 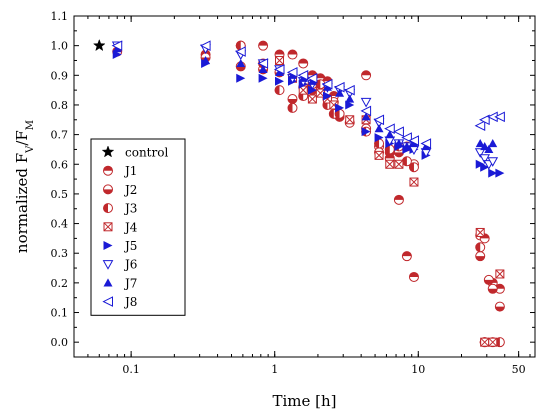 I want to click on x-tick-label: 1, so click(x=274, y=369).